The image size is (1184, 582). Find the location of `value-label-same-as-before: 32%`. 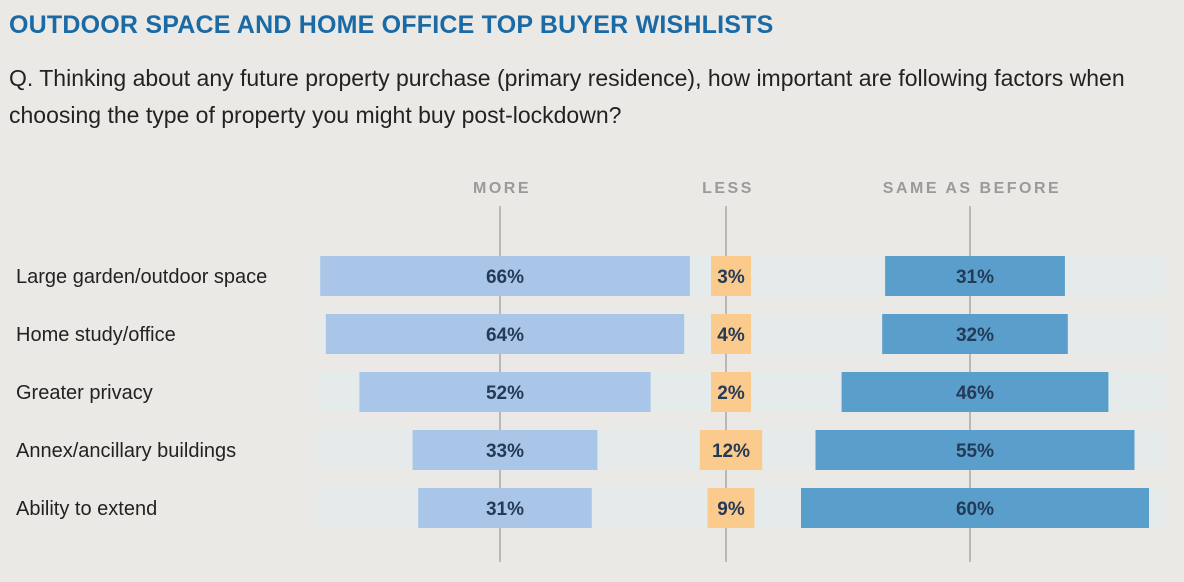

value-label-same-as-before: 32% is located at coordinates (975, 335).